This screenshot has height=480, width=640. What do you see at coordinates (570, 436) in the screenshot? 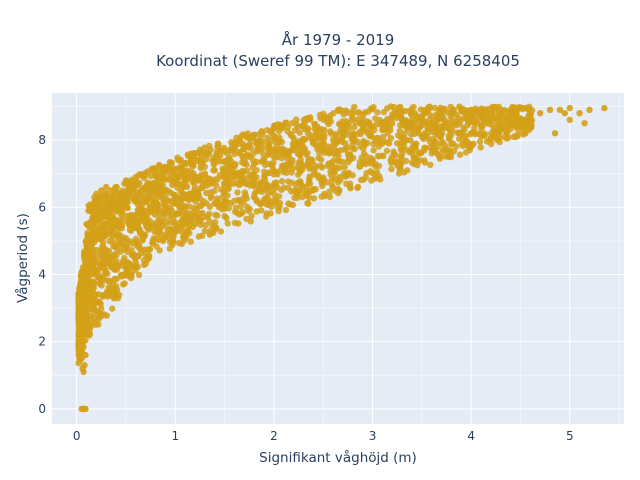
I see `x-tick-label: 5` at bounding box center [570, 436].